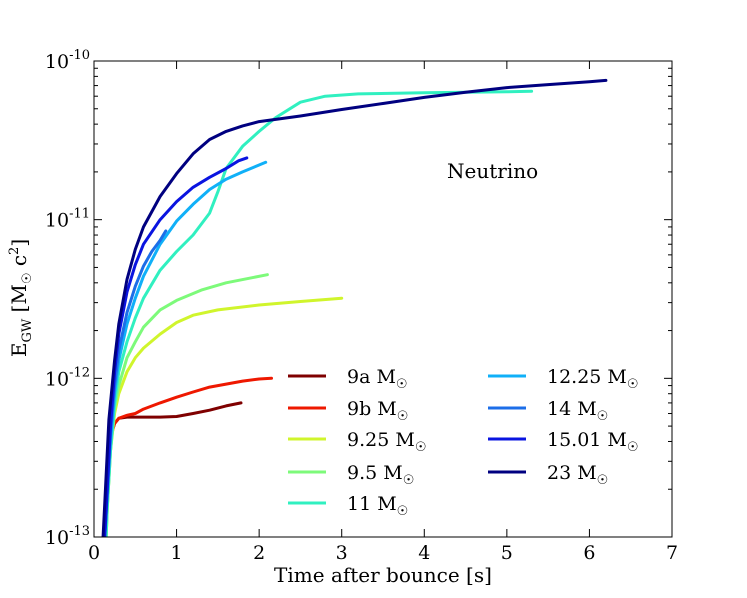 This screenshot has width=747, height=598. I want to click on y-tick-label: 10-10, so click(67, 60).